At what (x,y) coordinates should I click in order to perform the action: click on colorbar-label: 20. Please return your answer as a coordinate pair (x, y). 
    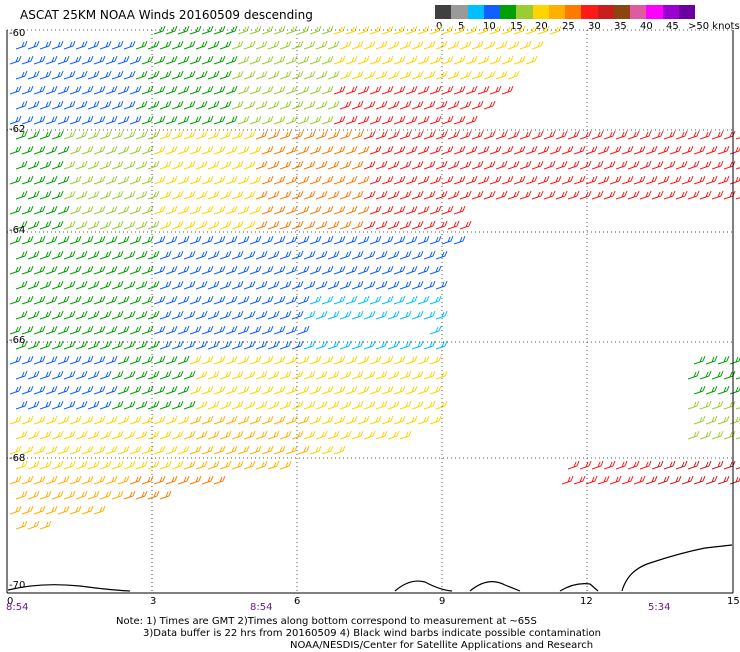
    Looking at the image, I should click on (541, 26).